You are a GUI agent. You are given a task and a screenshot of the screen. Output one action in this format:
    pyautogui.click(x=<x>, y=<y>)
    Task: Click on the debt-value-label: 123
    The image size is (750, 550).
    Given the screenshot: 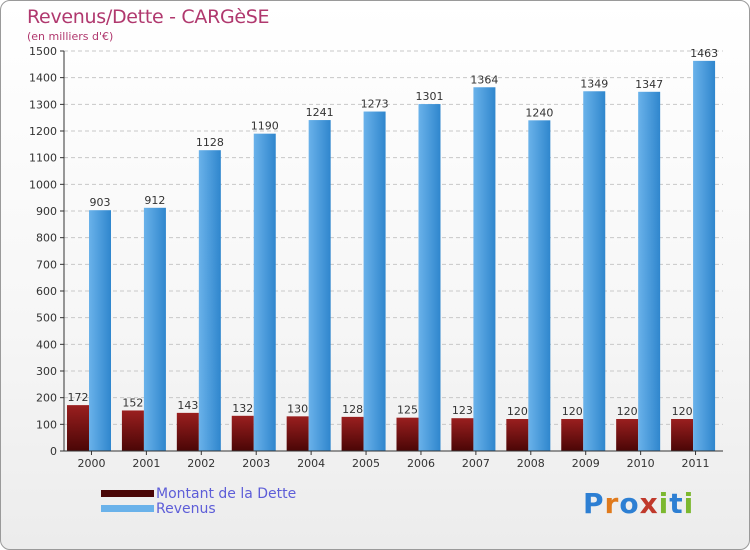 What is the action you would take?
    pyautogui.click(x=462, y=410)
    